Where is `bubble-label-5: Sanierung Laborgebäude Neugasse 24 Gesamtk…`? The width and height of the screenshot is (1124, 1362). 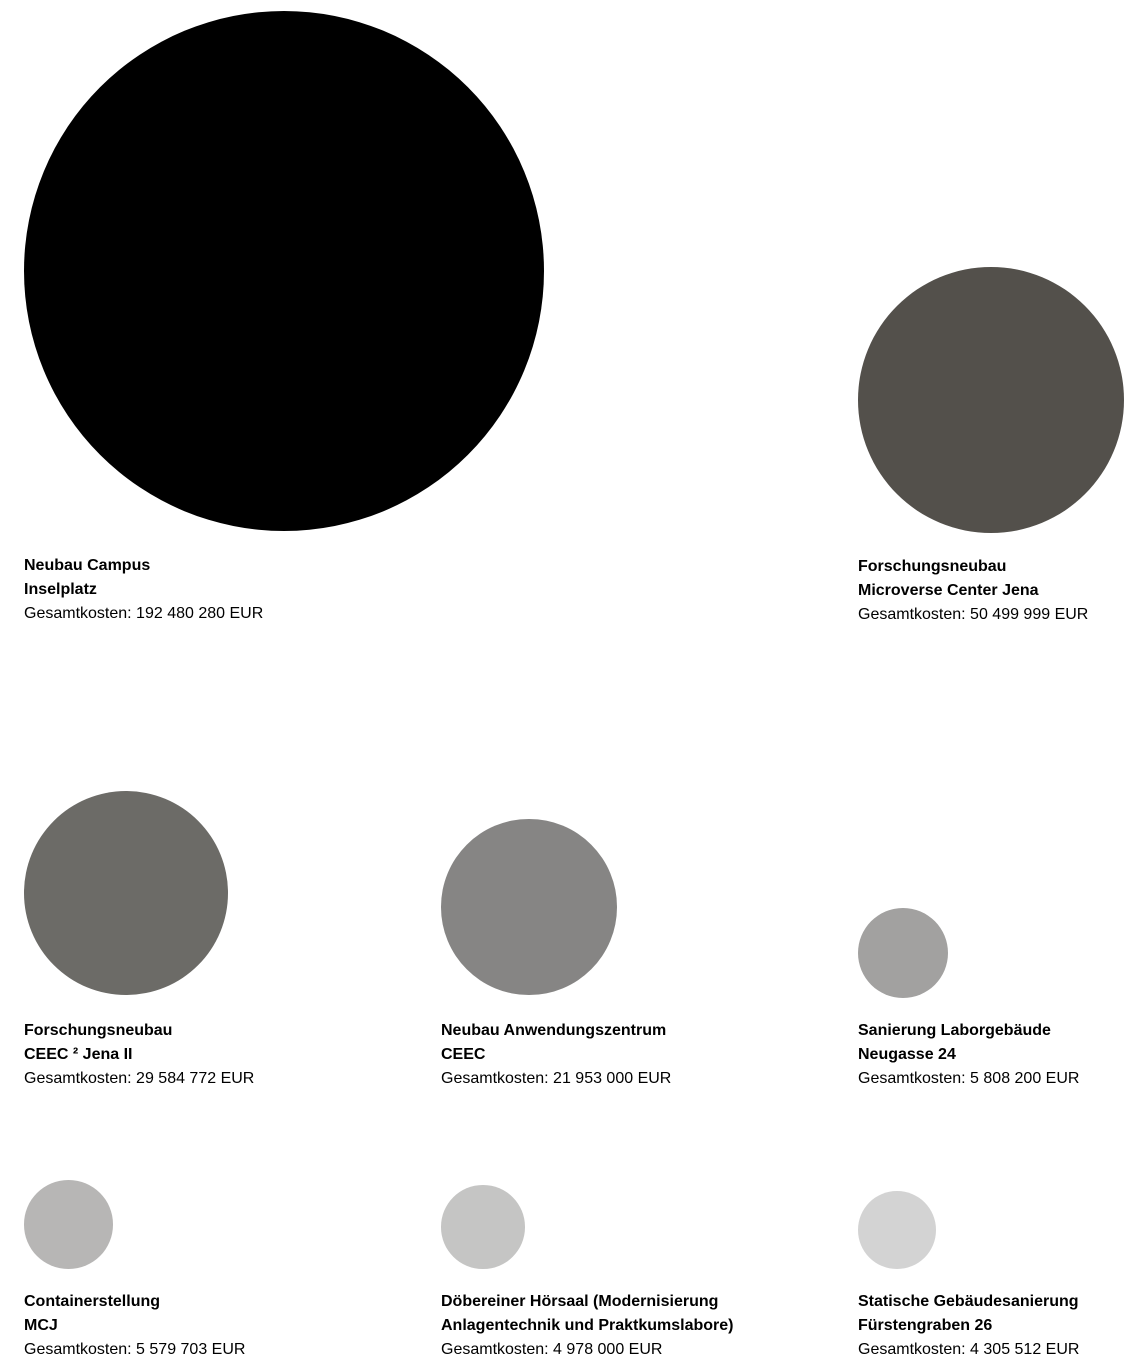 bubble-label-5: Sanierung Laborgebäude Neugasse 24 Gesamtk… is located at coordinates (968, 1055).